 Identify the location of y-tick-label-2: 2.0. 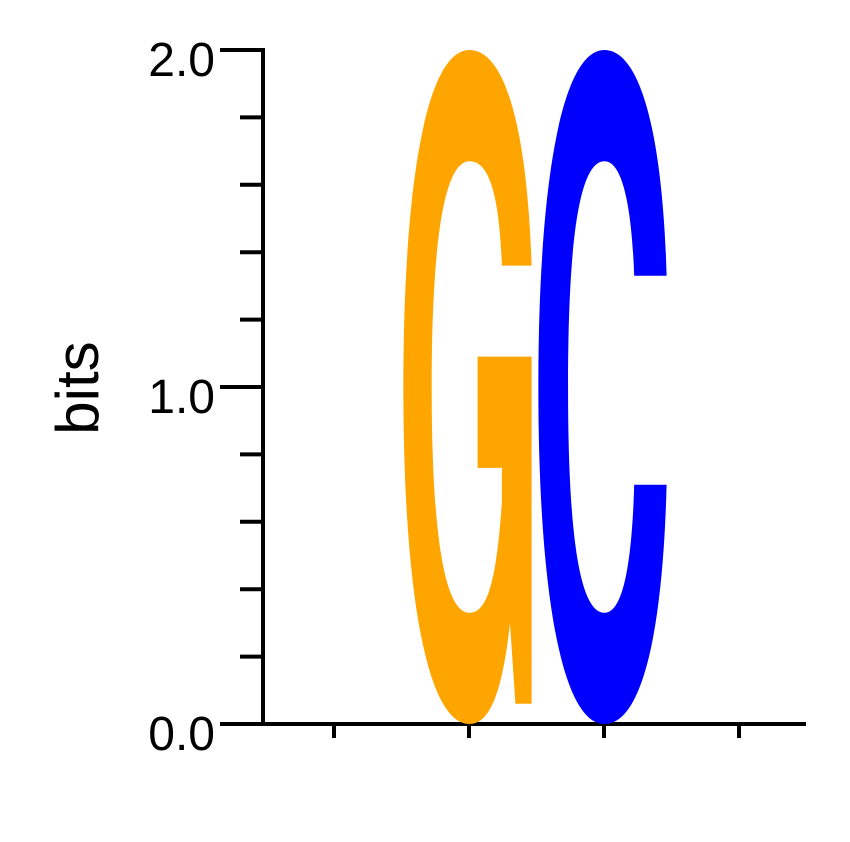
(181, 60).